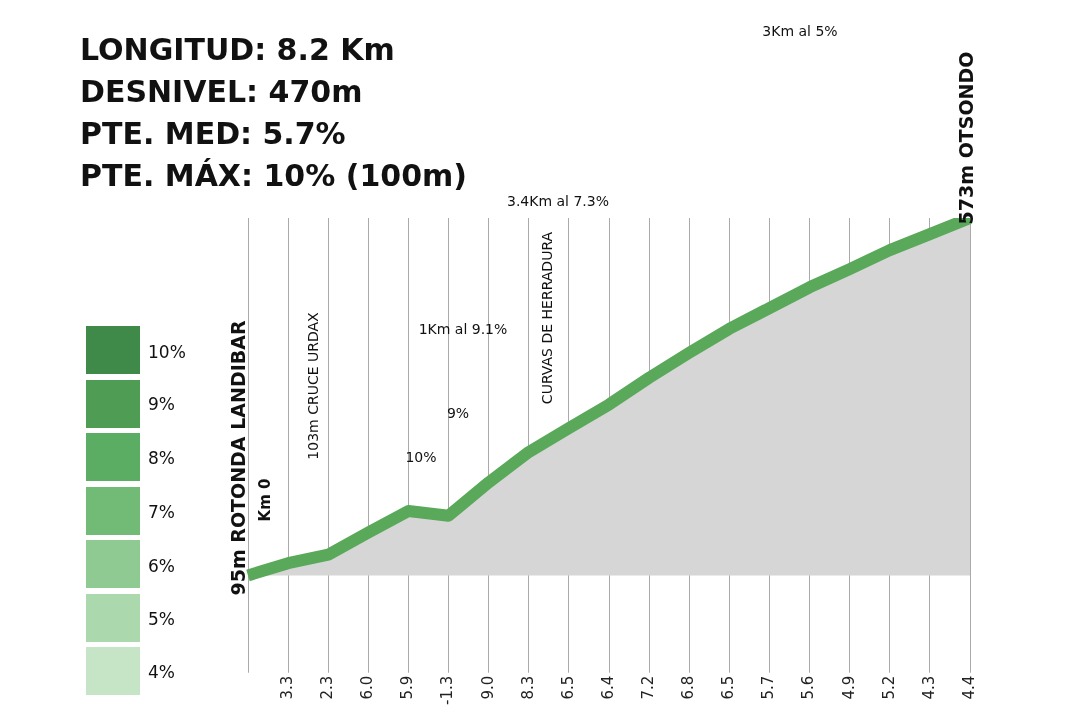  I want to click on x-tick-label: 6.0, so click(367, 687).